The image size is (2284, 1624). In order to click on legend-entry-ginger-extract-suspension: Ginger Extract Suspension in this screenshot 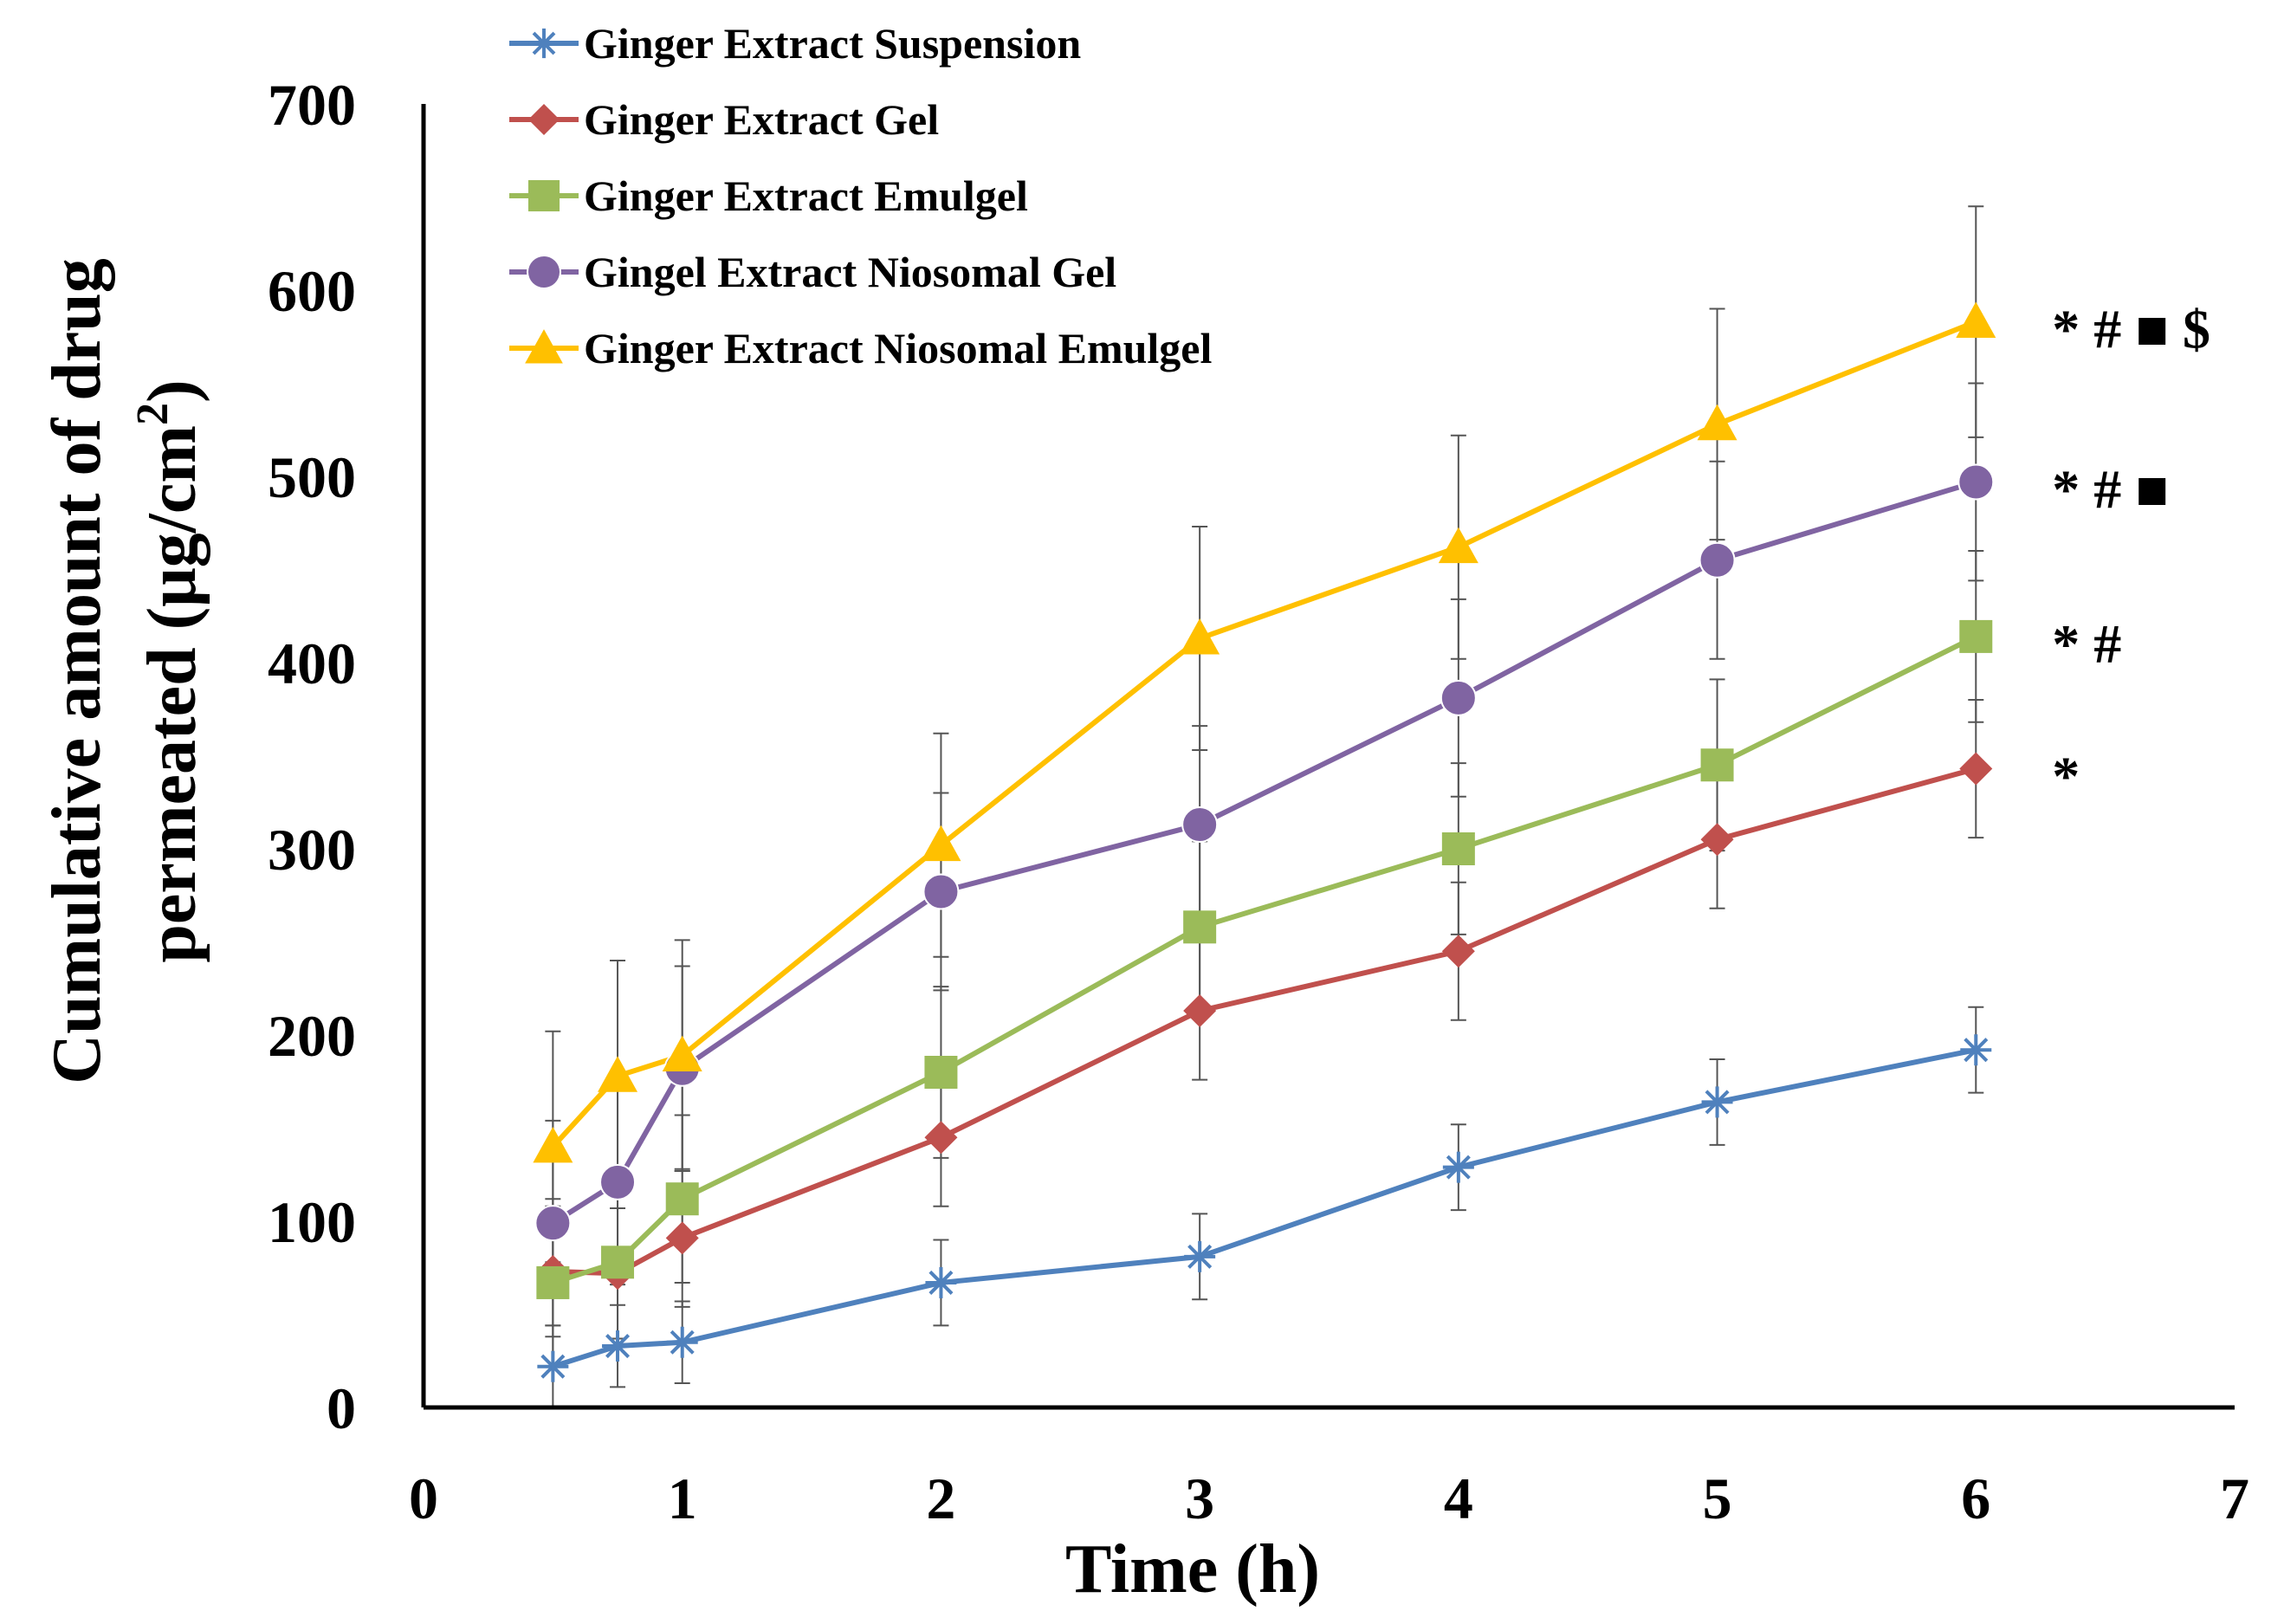, I will do `click(795, 43)`.